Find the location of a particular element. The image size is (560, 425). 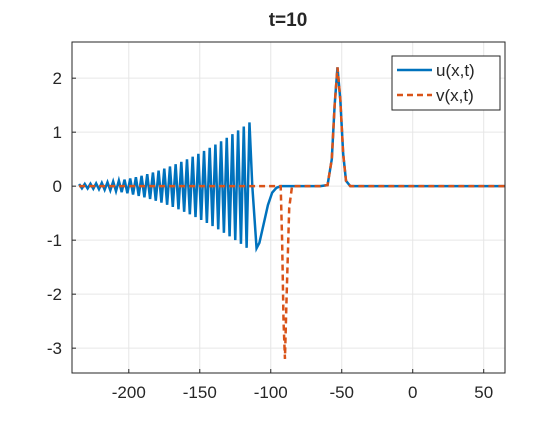

y-tick-label: 0 is located at coordinates (57, 186).